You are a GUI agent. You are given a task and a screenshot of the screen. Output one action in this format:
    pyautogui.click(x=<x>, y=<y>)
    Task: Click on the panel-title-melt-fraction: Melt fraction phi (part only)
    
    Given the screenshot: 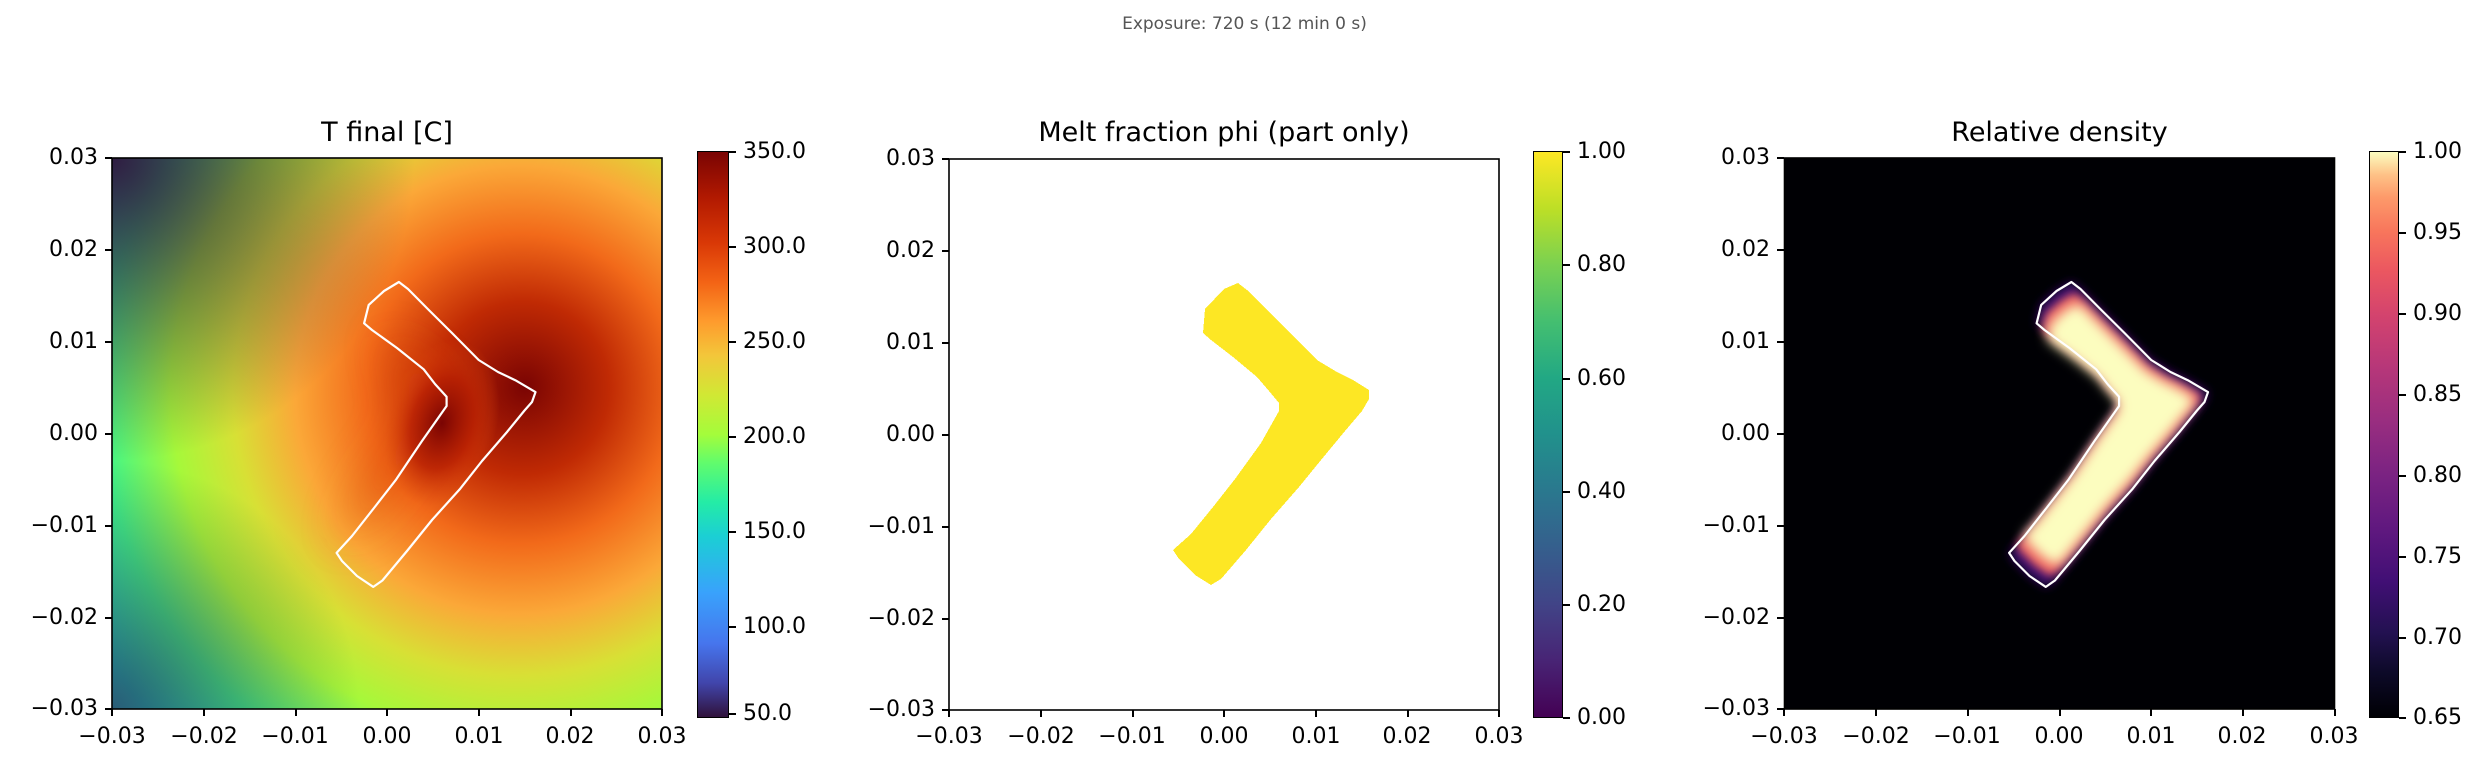 What is the action you would take?
    pyautogui.click(x=1224, y=132)
    